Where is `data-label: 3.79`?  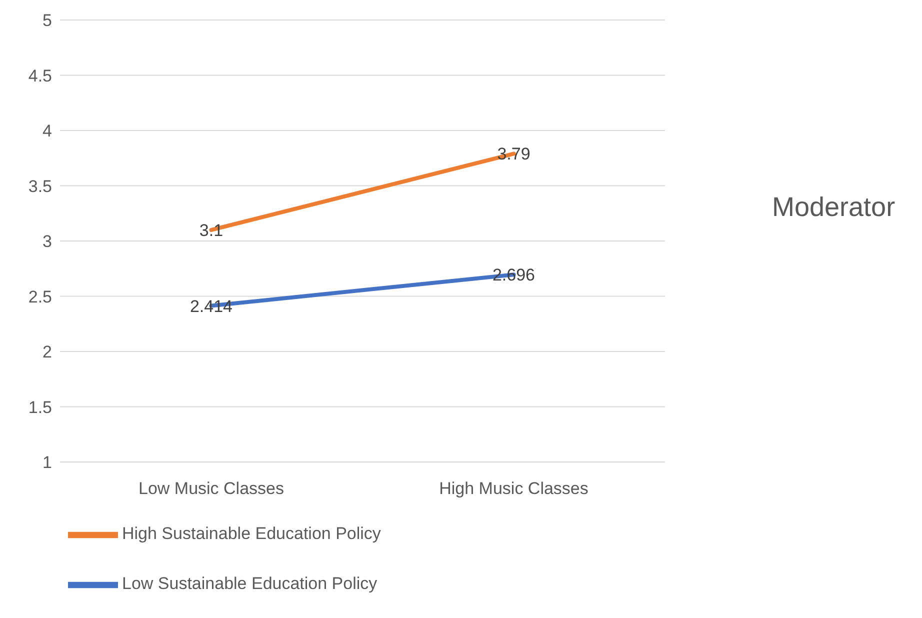
data-label: 3.79 is located at coordinates (513, 154).